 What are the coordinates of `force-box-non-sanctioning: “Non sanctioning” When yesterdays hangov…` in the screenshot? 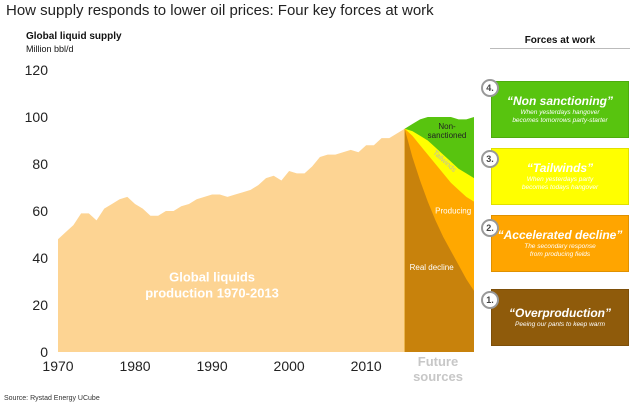 It's located at (560, 109).